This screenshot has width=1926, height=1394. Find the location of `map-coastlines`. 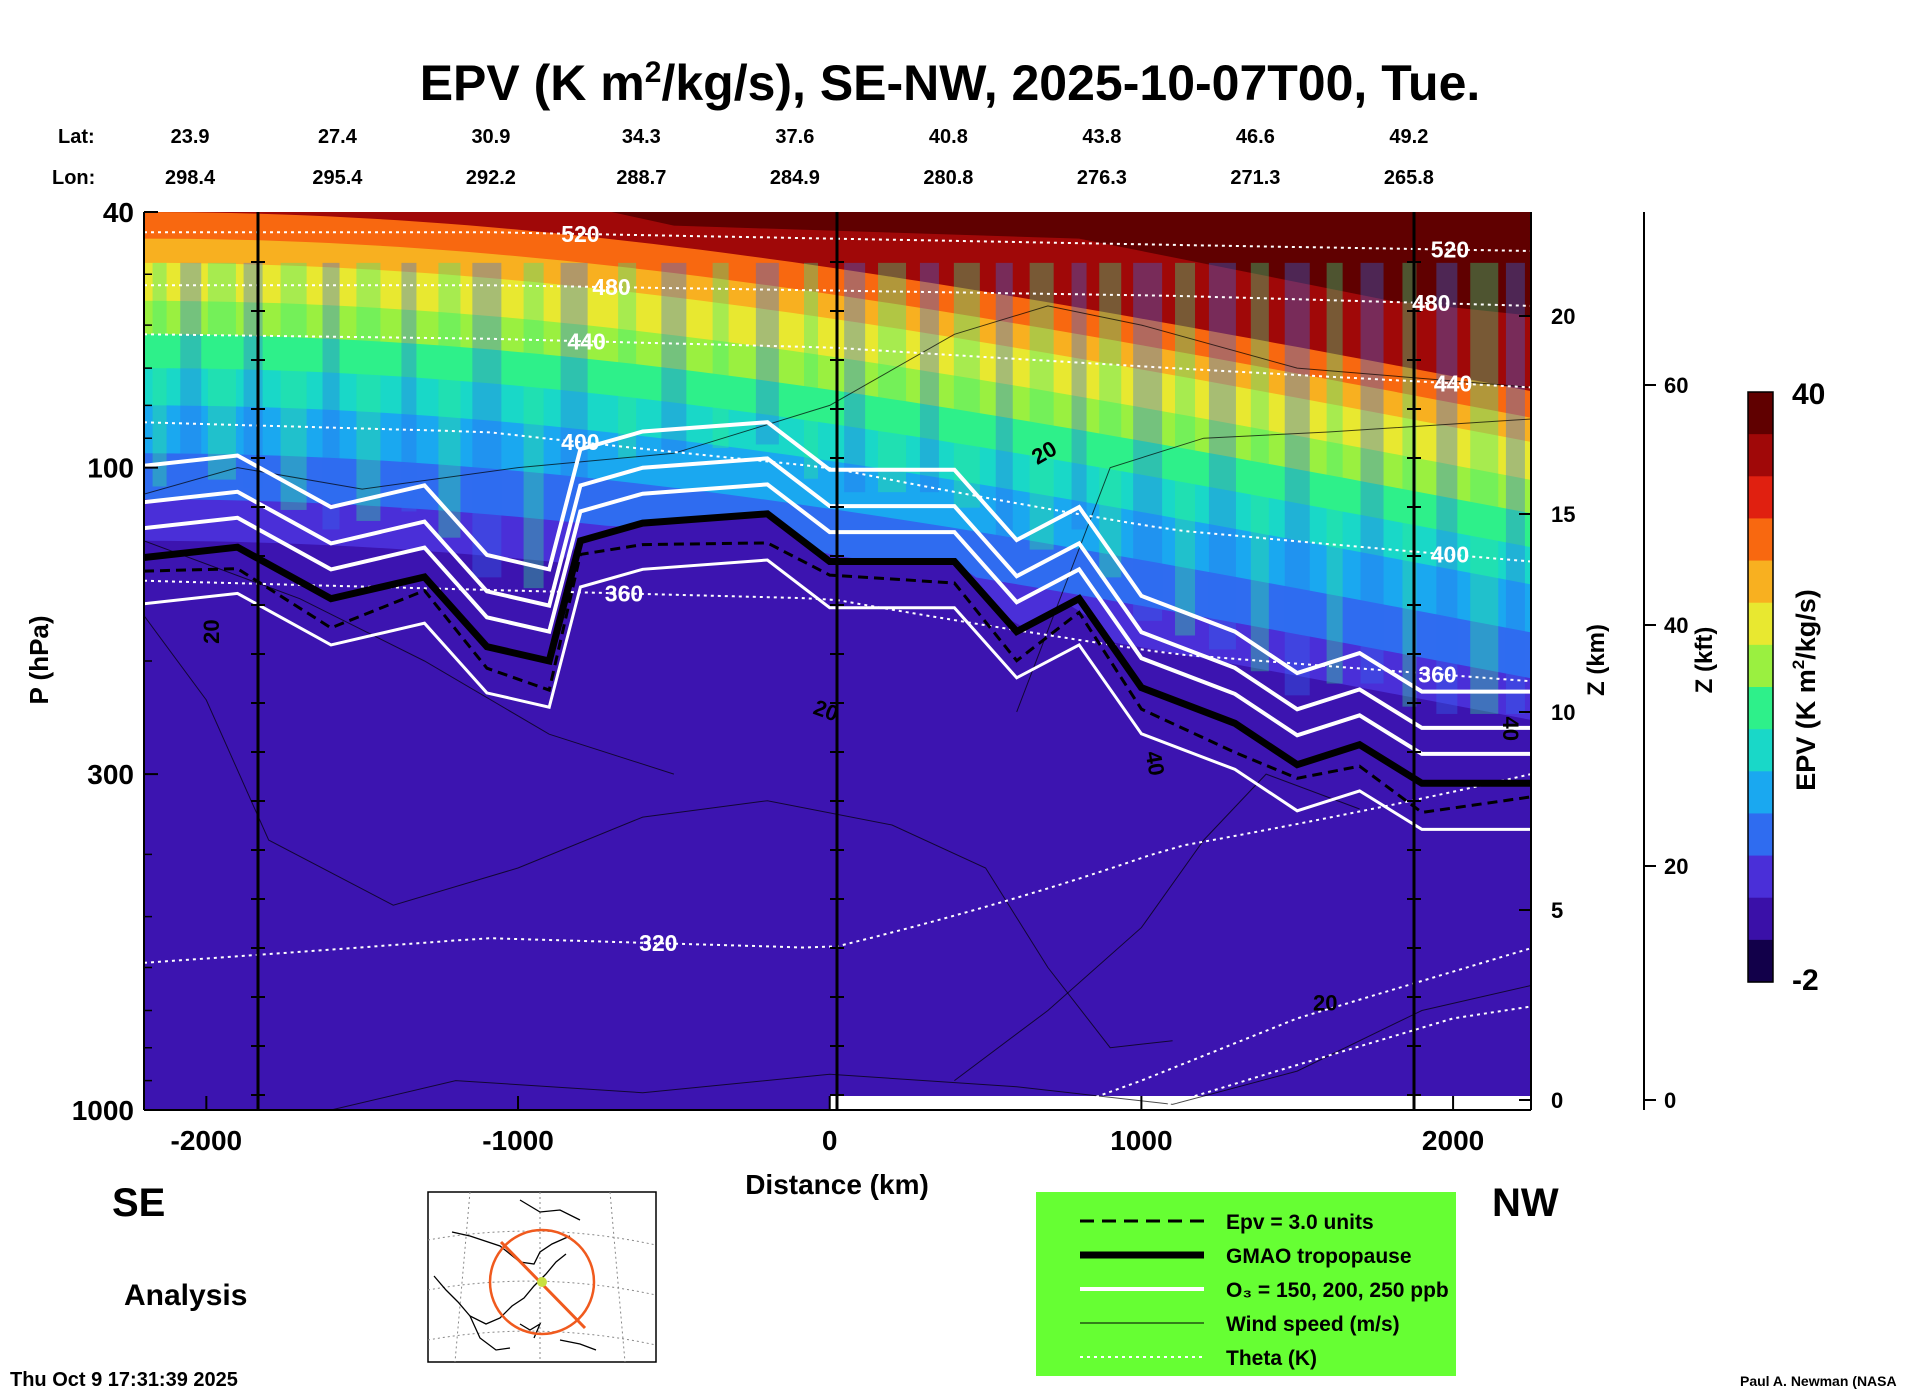

map-coastlines is located at coordinates (515, 1275).